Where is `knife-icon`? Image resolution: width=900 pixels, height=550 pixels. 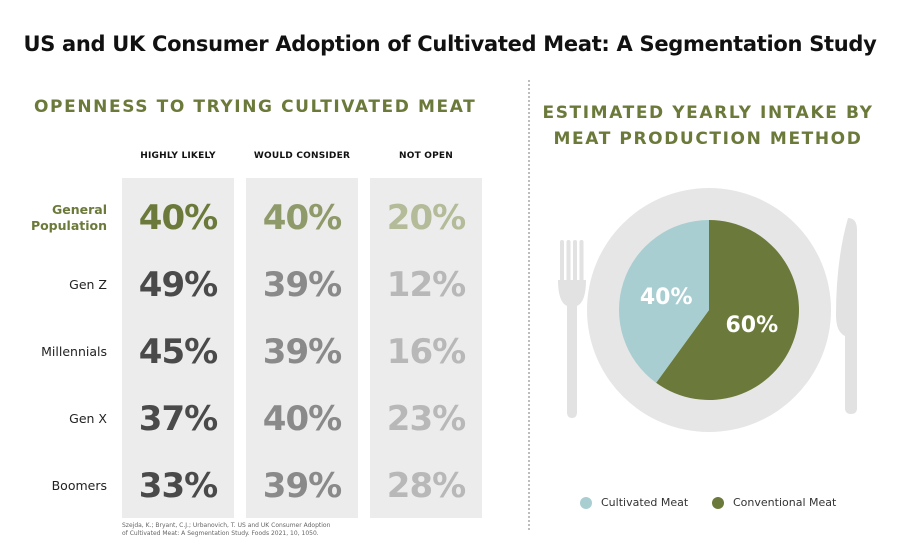 knife-icon is located at coordinates (846, 316).